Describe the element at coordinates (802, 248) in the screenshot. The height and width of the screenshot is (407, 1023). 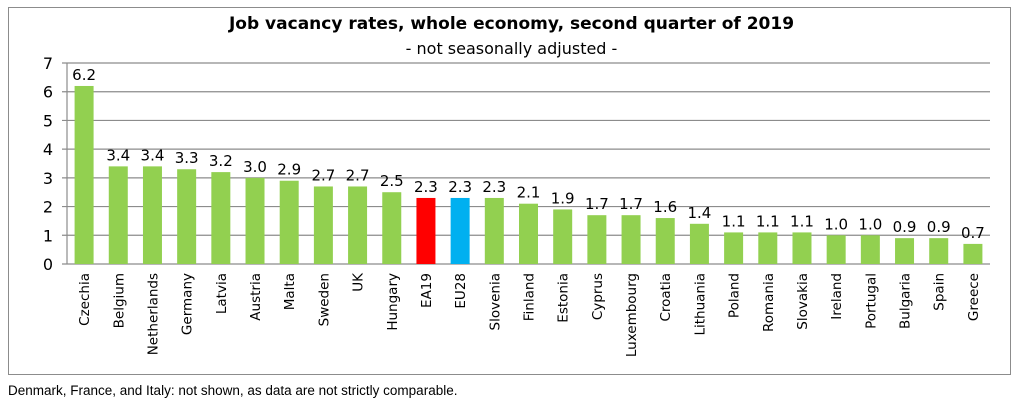
I see `bar-slovakia` at that location.